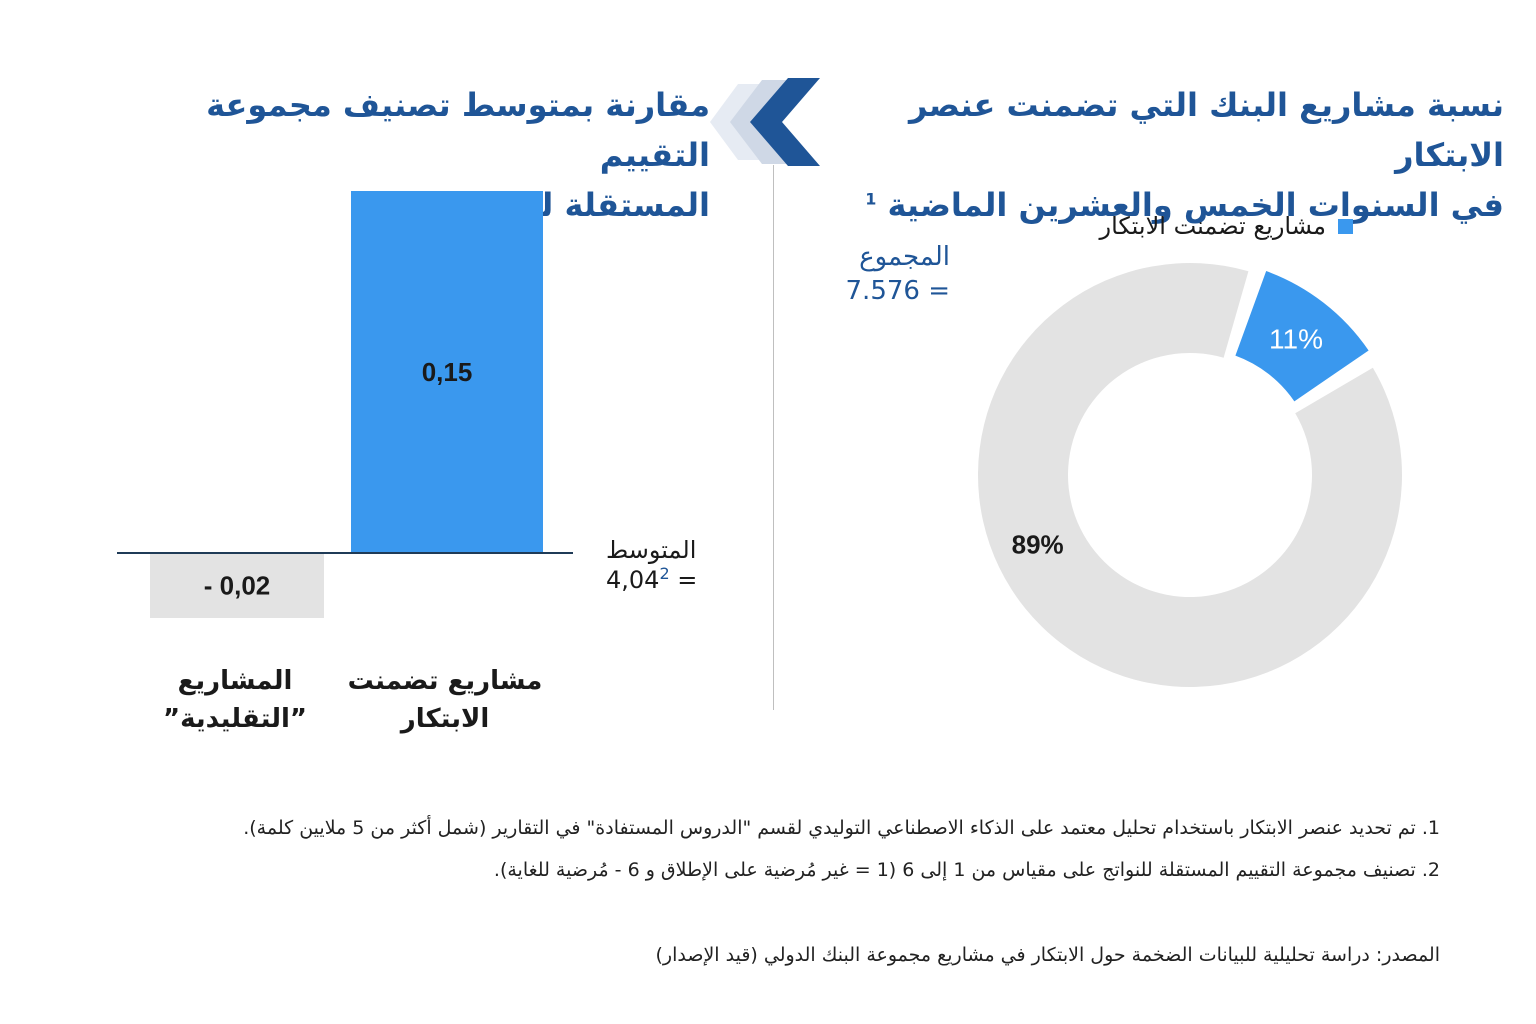 Image resolution: width=1536 pixels, height=1024 pixels. I want to click on chevron-left-icon, so click(765, 122).